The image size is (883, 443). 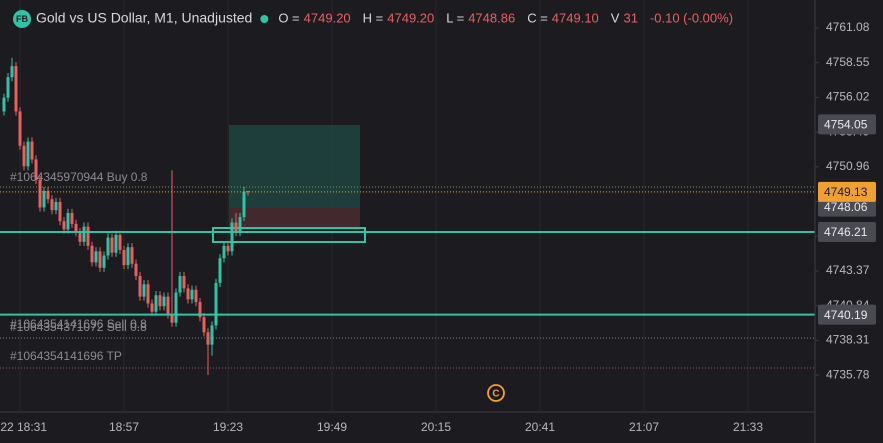 What do you see at coordinates (848, 340) in the screenshot?
I see `y-tick-label: 4738.31` at bounding box center [848, 340].